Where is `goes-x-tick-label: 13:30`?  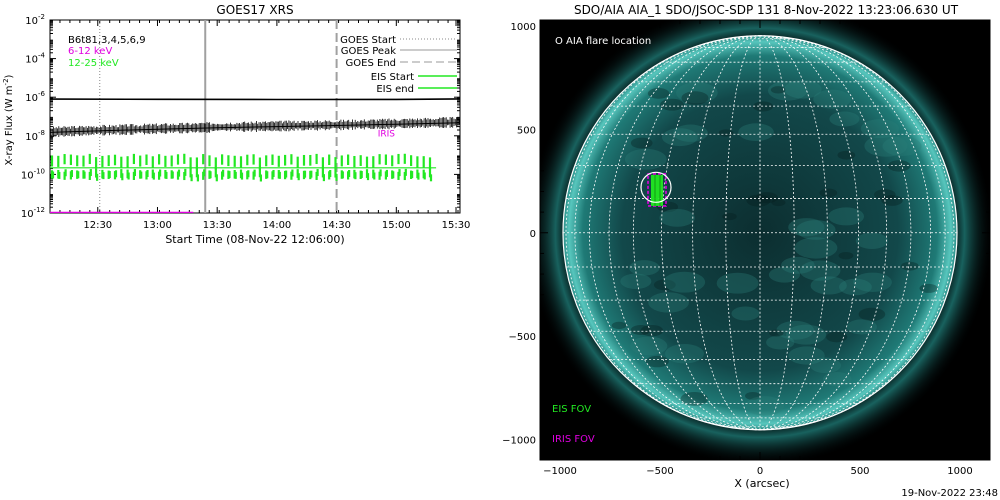 goes-x-tick-label: 13:30 is located at coordinates (217, 225).